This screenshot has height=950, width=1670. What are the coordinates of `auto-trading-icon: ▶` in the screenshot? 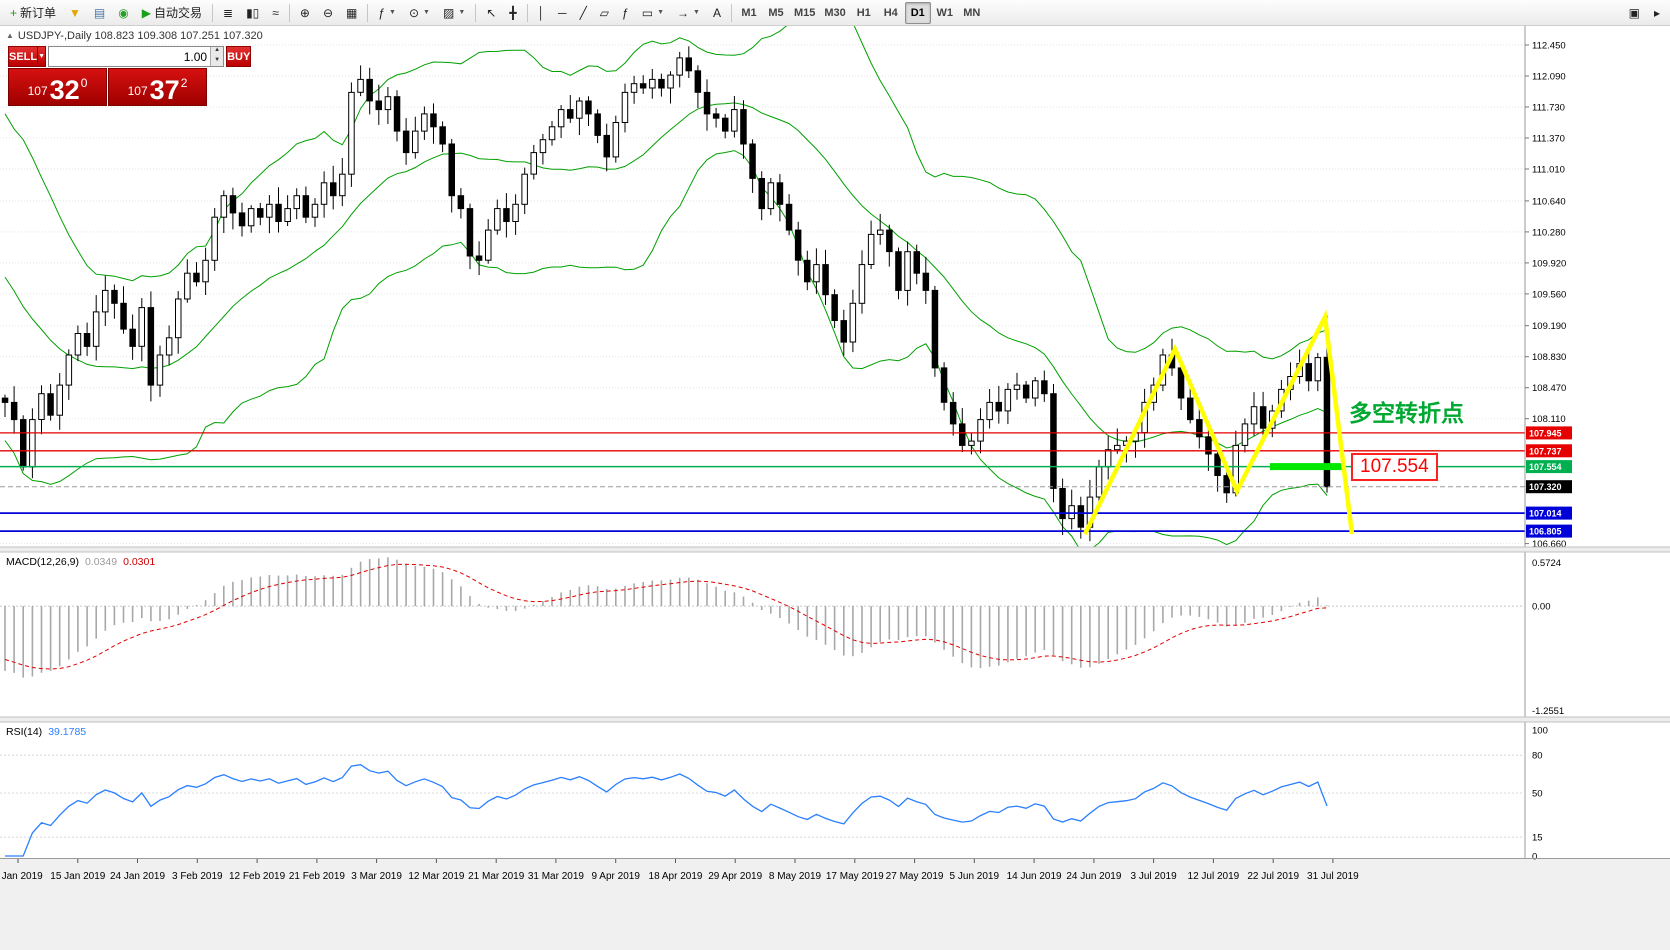 It's located at (146, 12).